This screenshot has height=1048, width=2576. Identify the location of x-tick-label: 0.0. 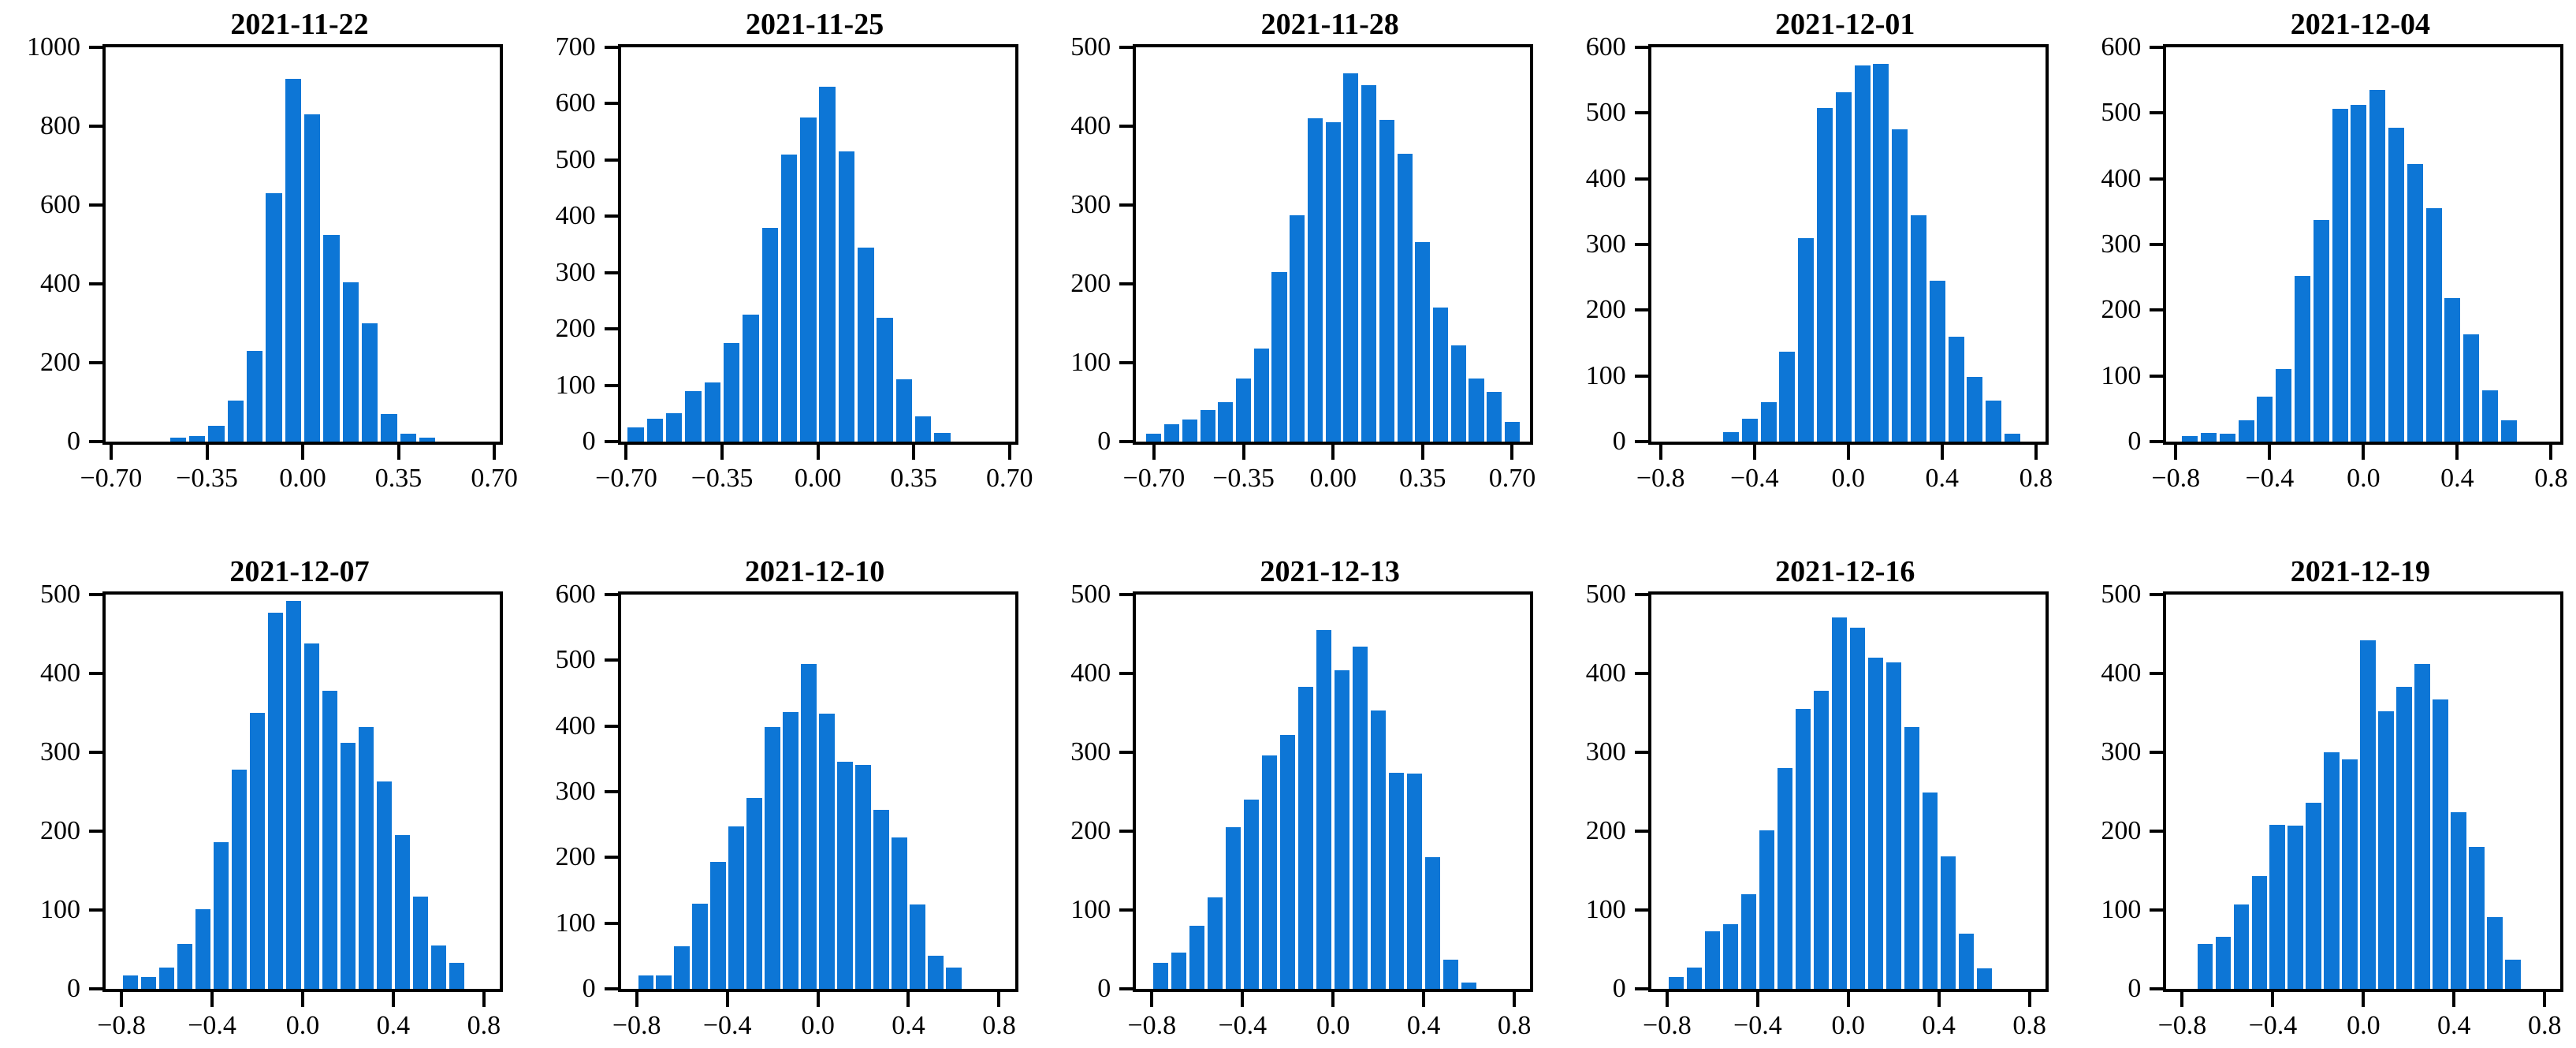
(302, 1025).